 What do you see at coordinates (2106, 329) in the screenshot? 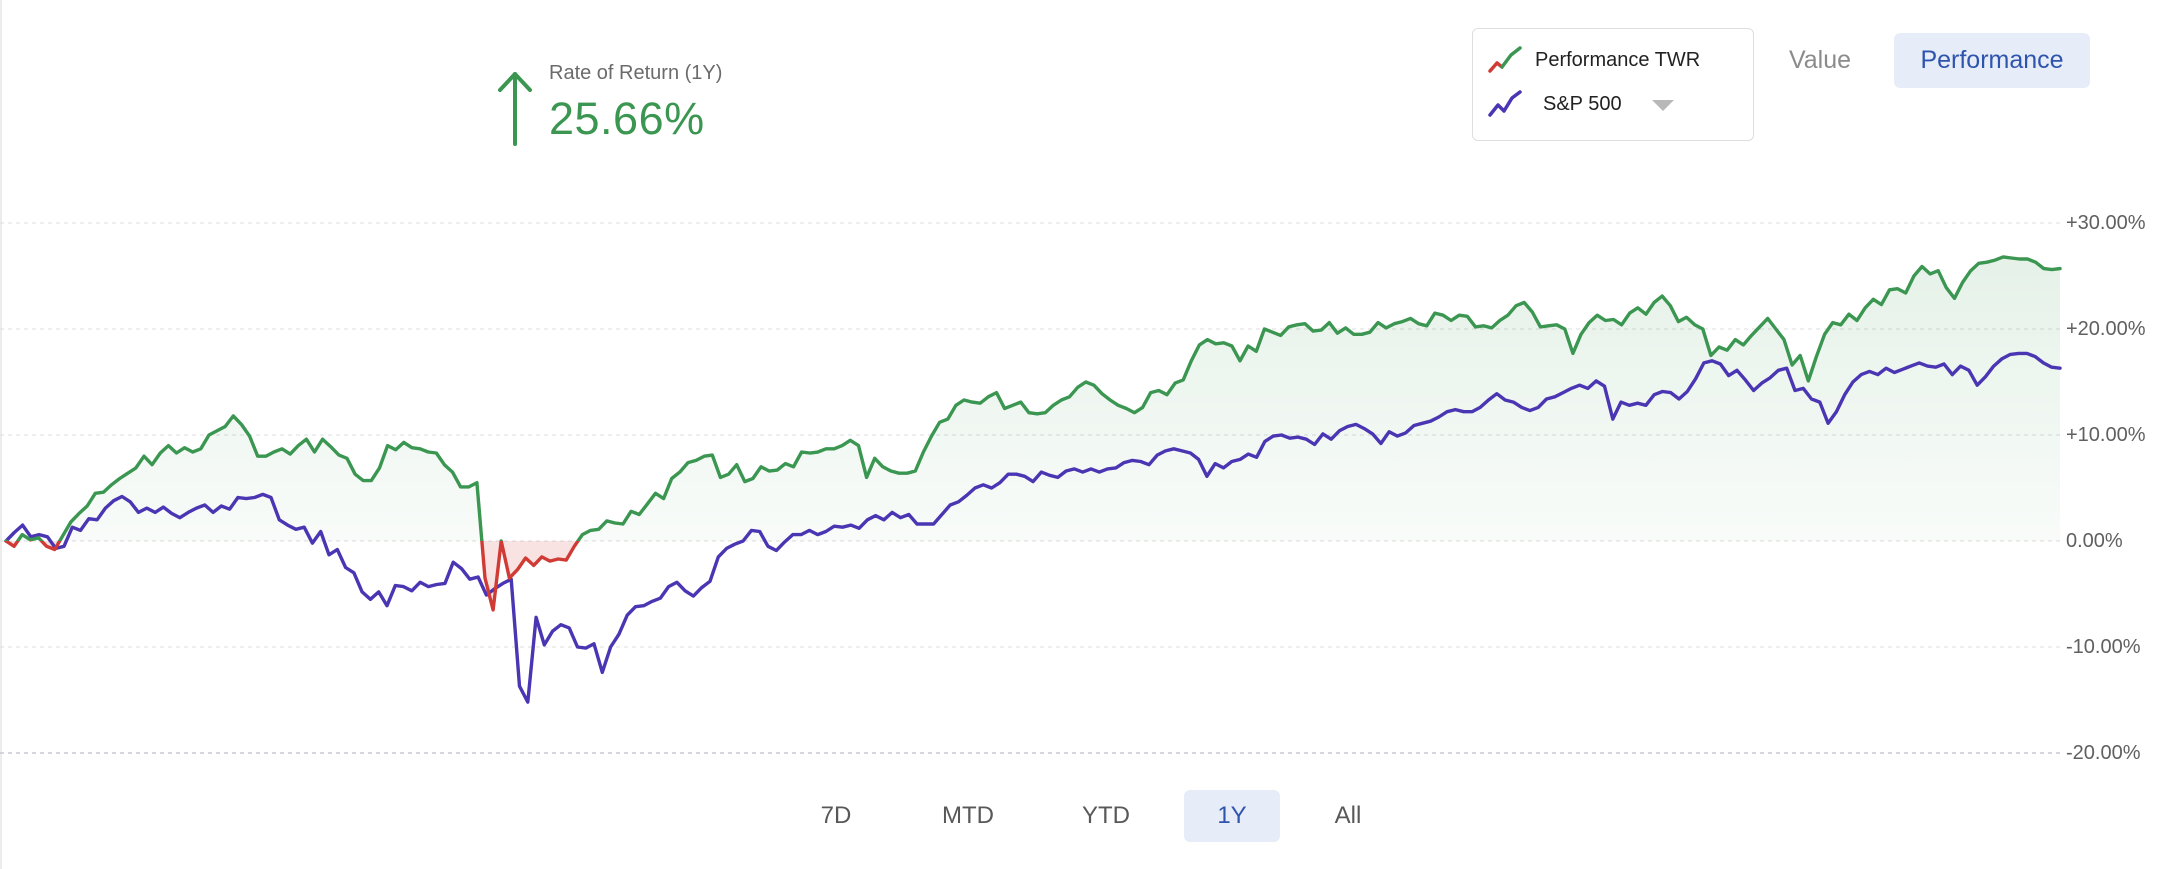
I see `y-tick-label: +20.00%` at bounding box center [2106, 329].